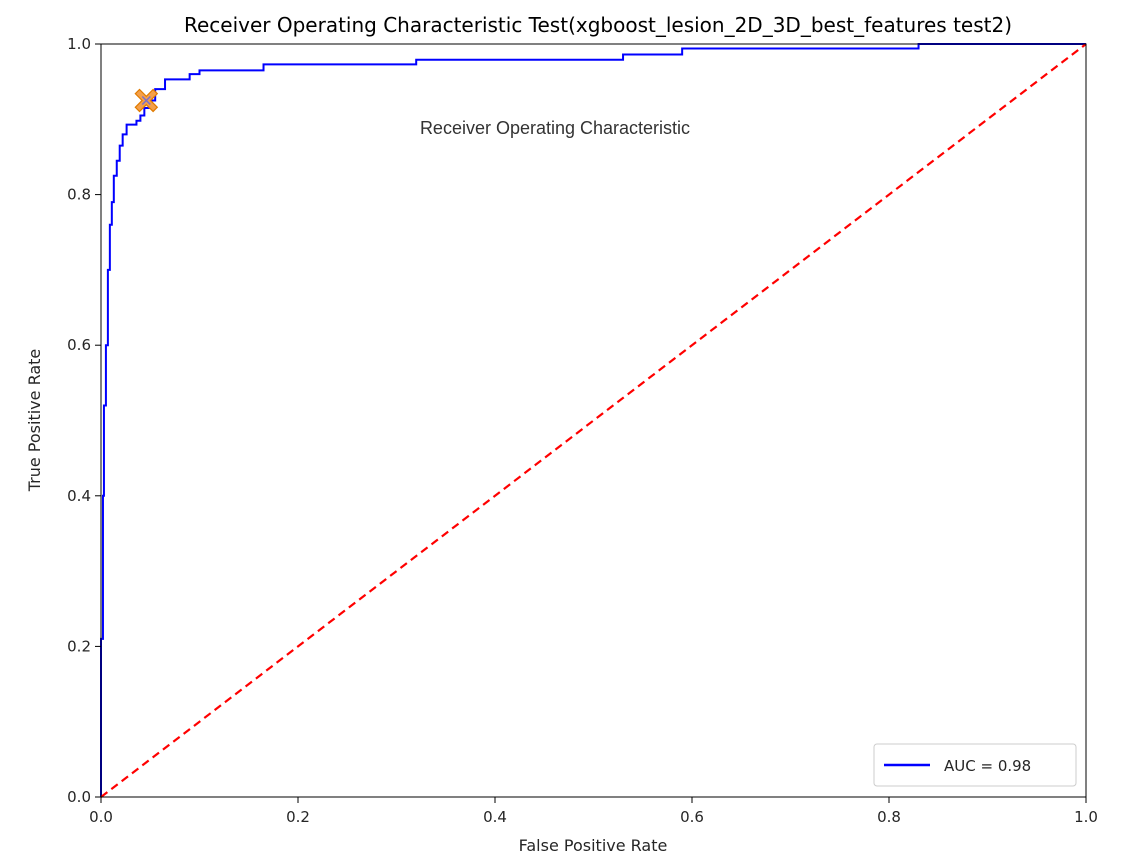 The image size is (1132, 860). I want to click on x-tick-label: 1.0, so click(1086, 817).